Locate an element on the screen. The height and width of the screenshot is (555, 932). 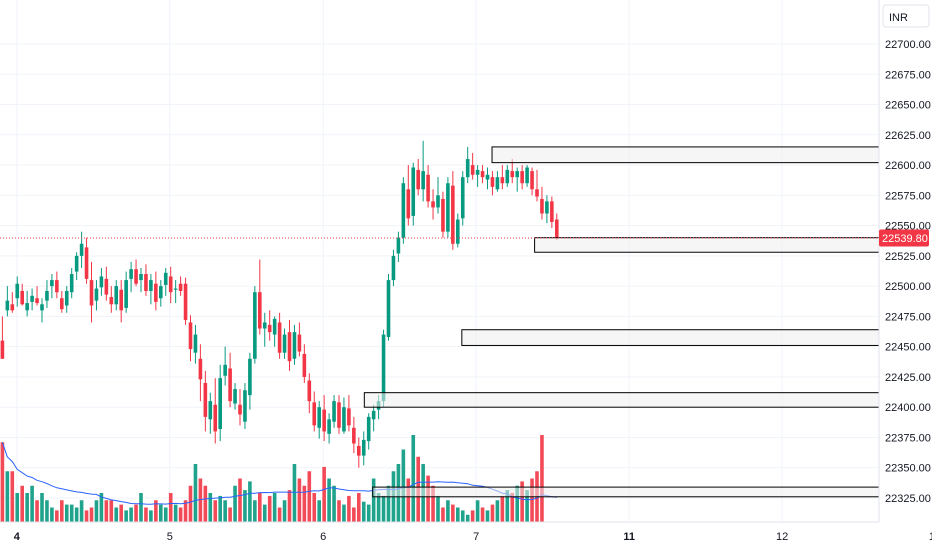
time-axis: 4 5 6 7 11 12 13 is located at coordinates (473, 537).